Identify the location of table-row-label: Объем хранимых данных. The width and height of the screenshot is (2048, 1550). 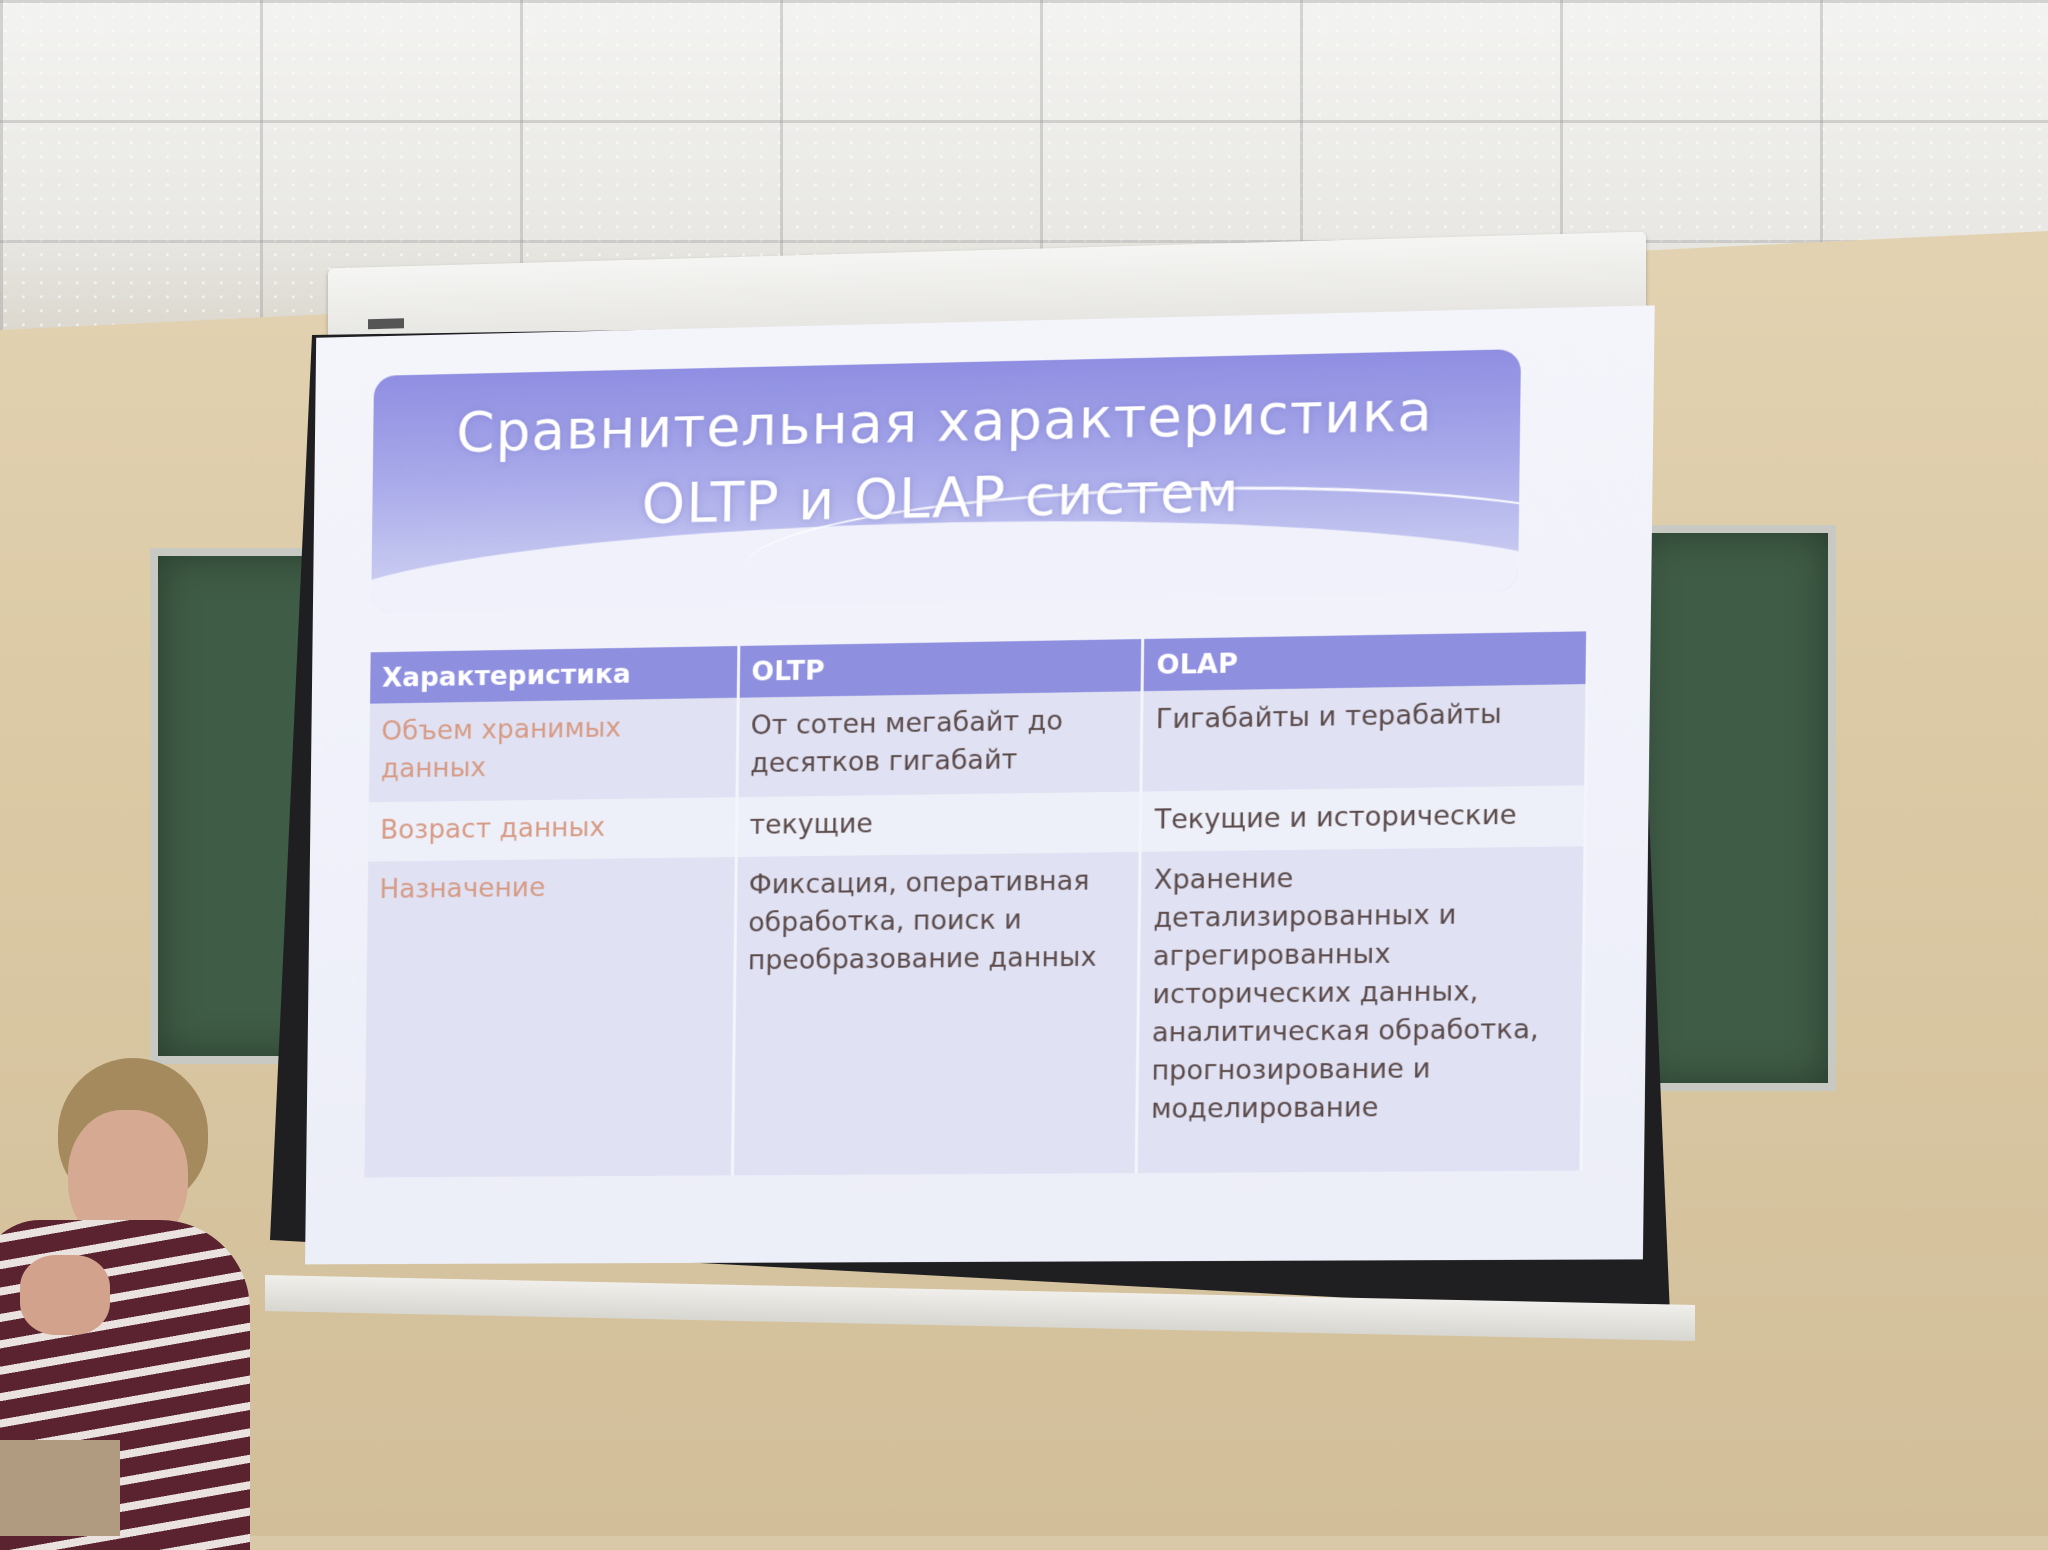
(553, 750).